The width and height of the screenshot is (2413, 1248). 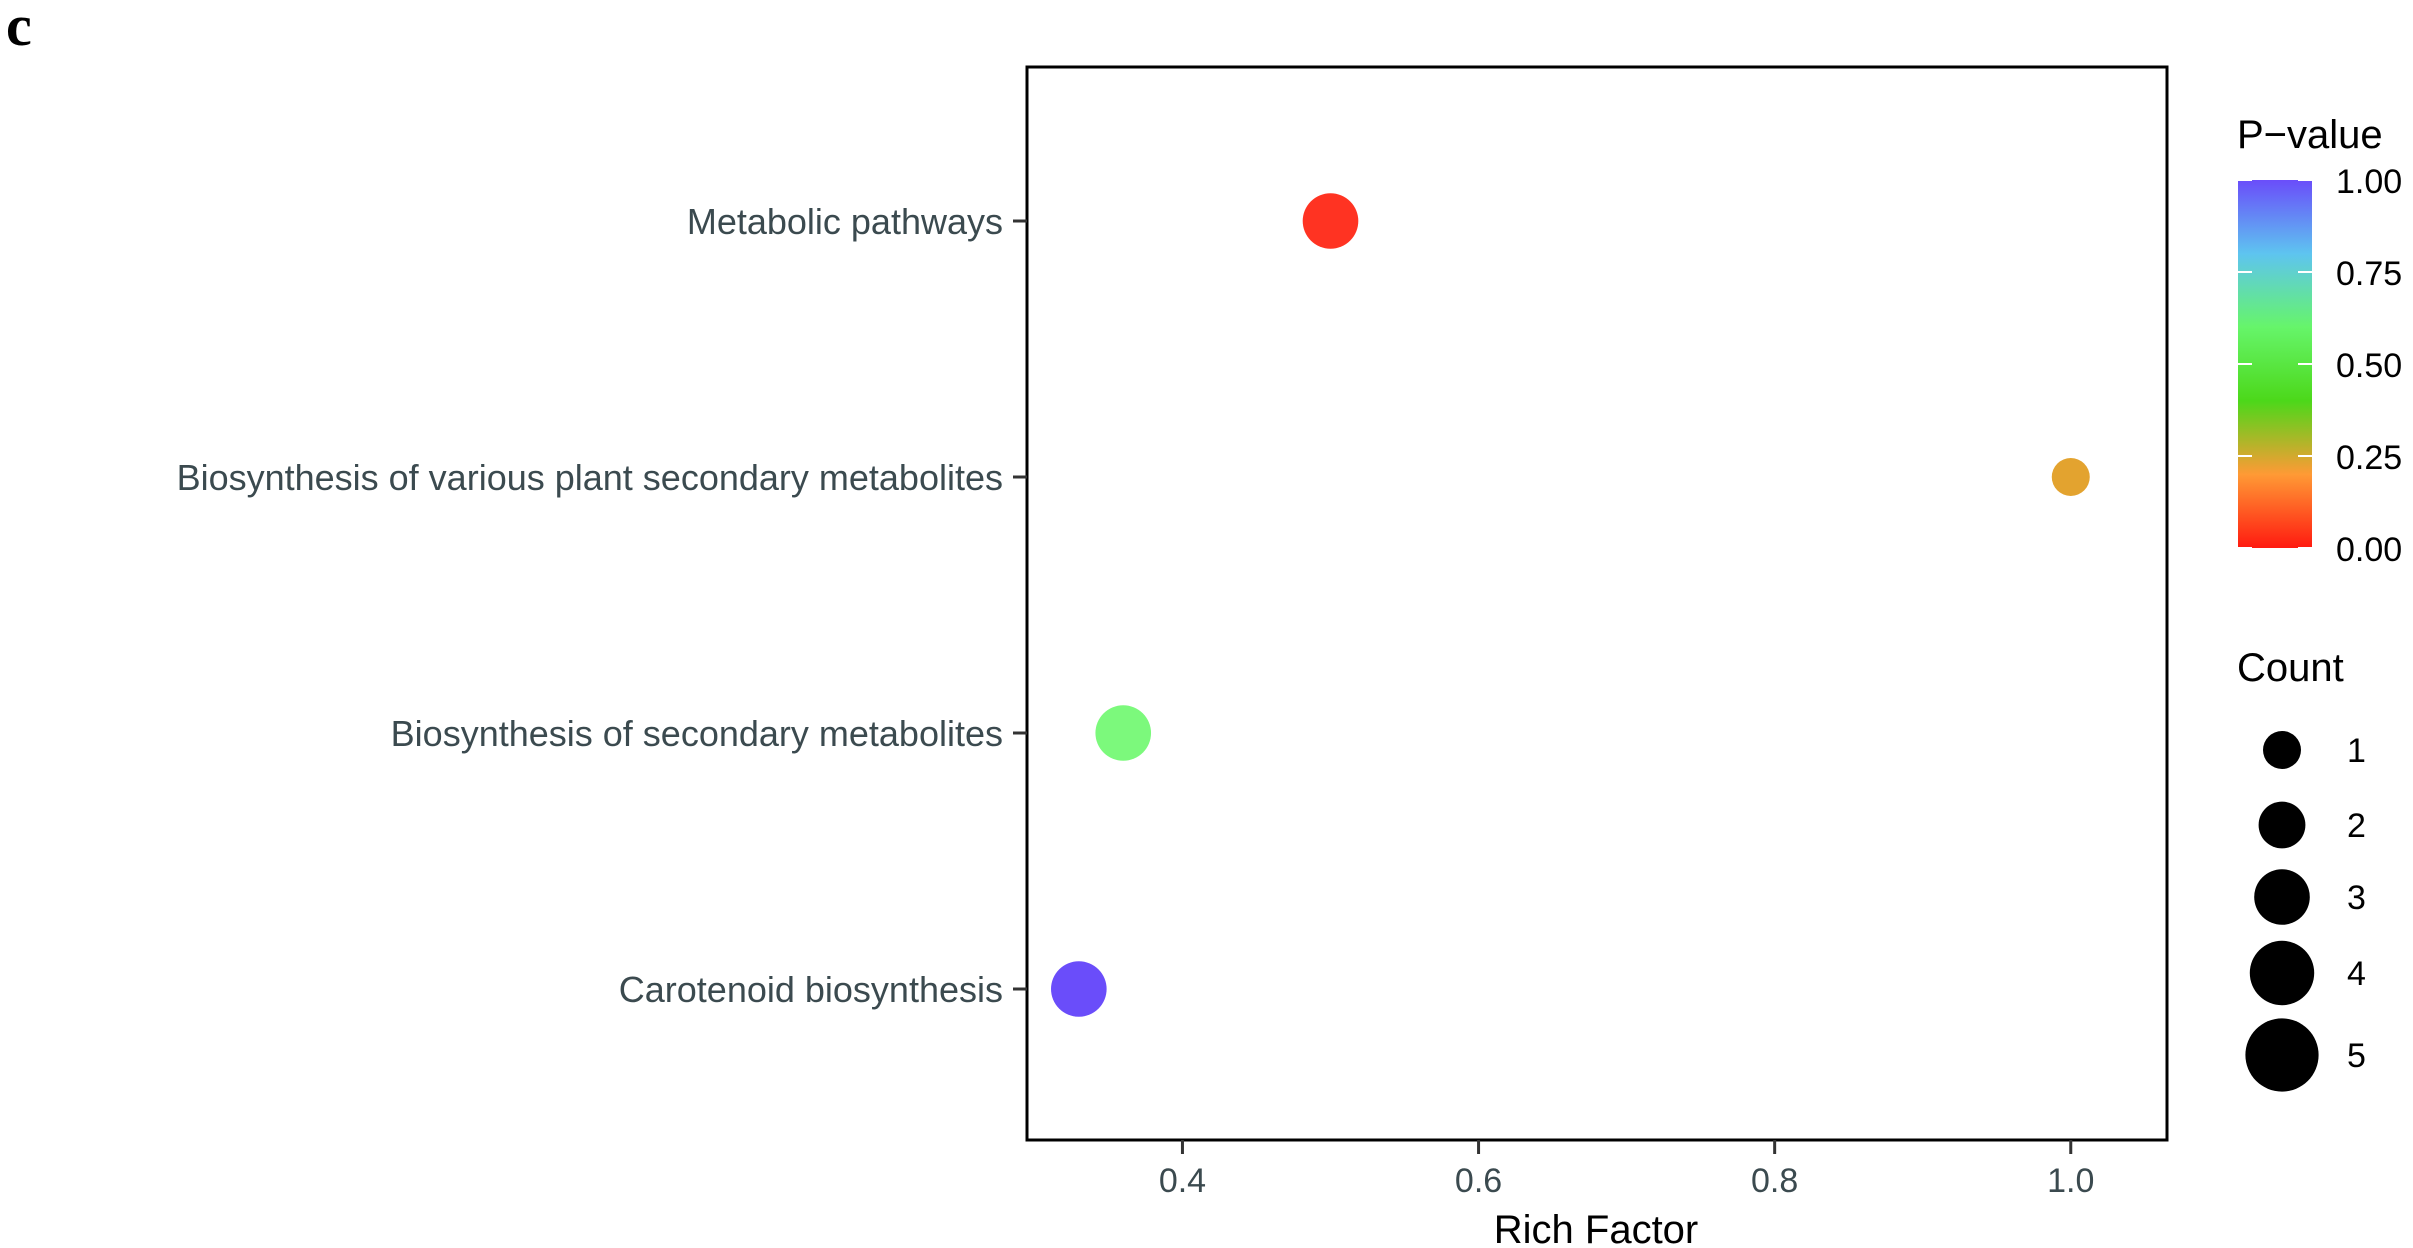 I want to click on category-label: Metabolic pathways, so click(x=845, y=221).